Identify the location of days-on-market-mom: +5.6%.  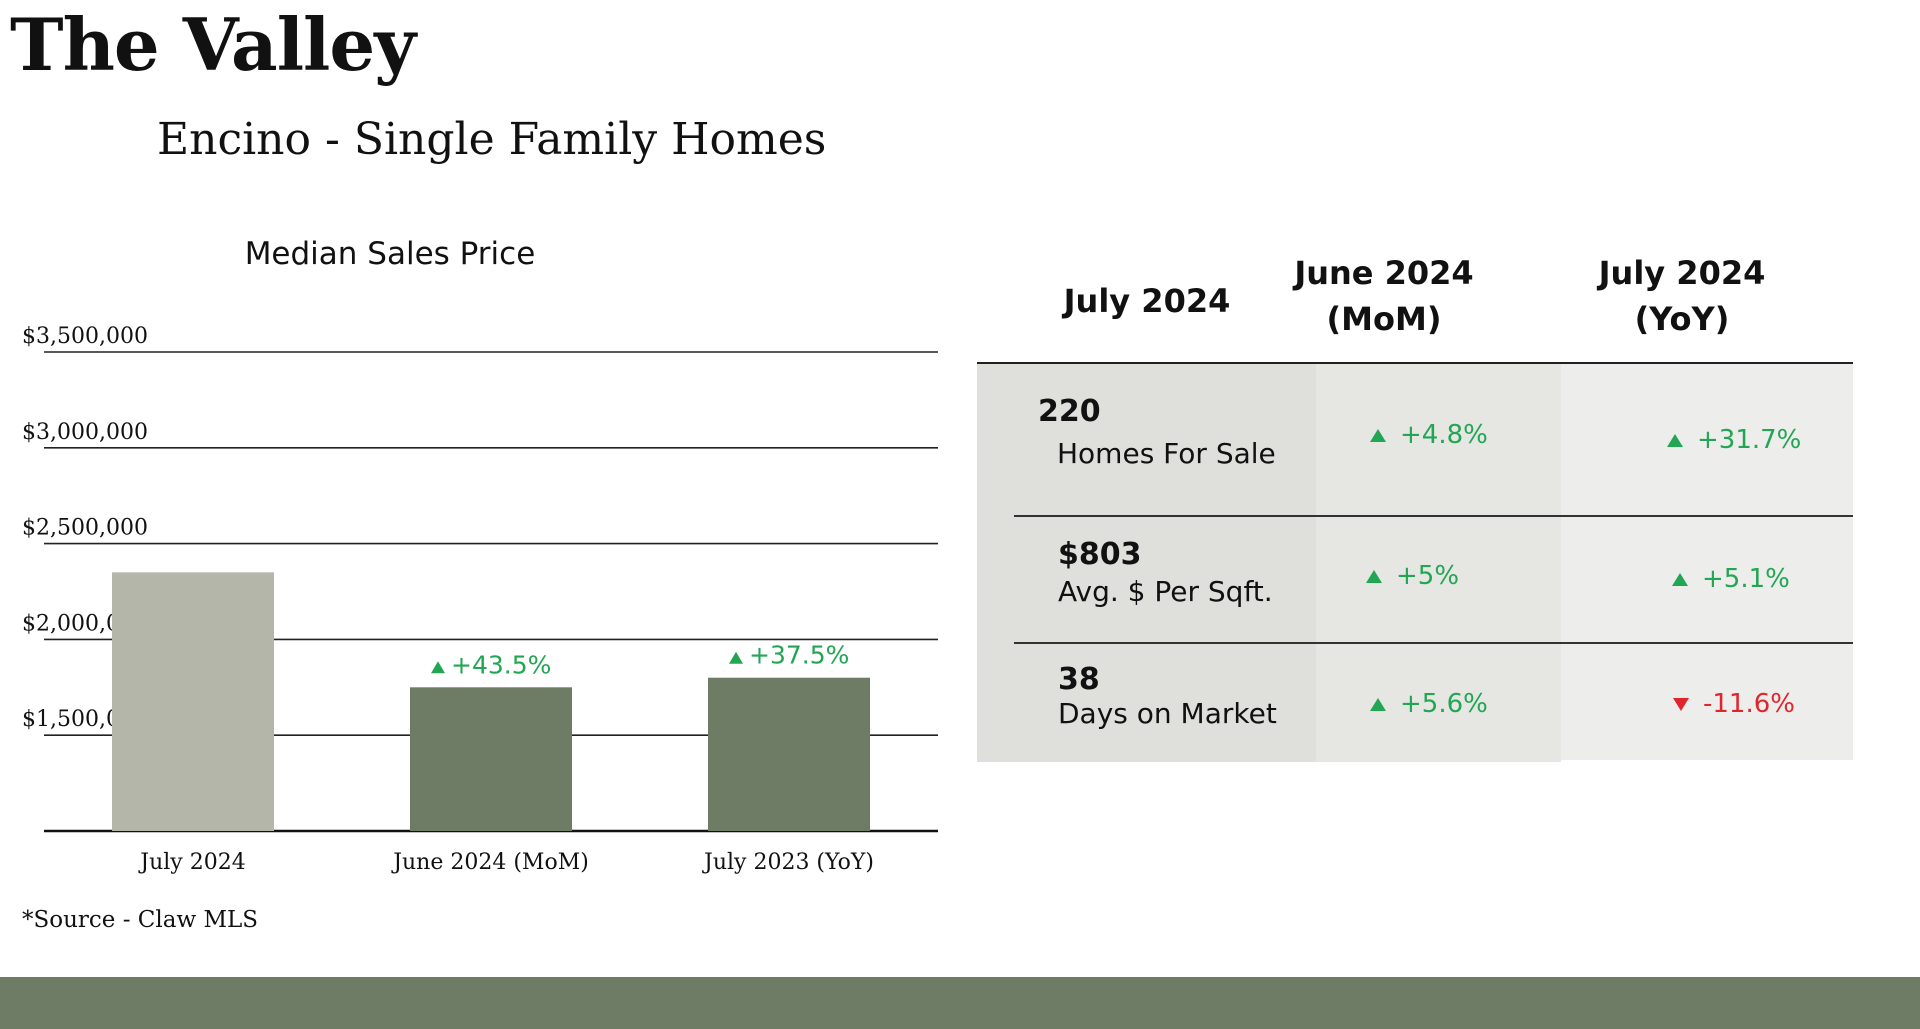
(1429, 704).